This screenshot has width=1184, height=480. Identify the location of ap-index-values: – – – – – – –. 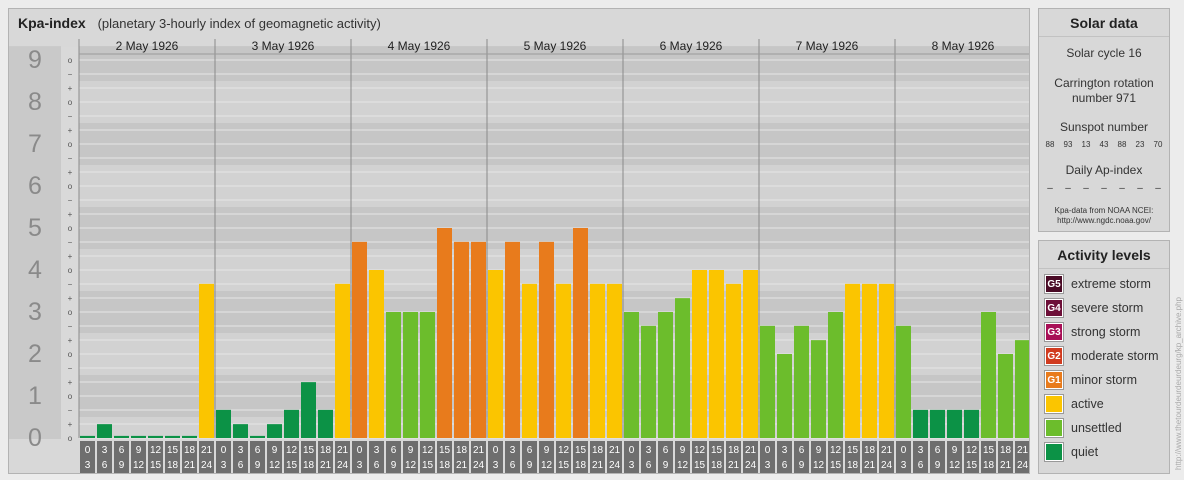
(1104, 185).